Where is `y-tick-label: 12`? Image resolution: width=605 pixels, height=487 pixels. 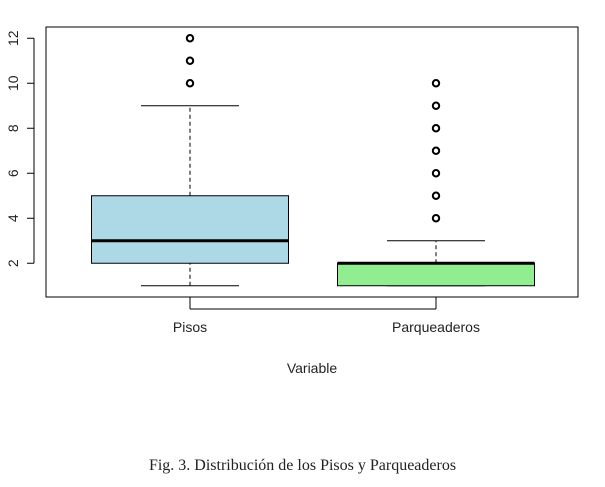 y-tick-label: 12 is located at coordinates (13, 38).